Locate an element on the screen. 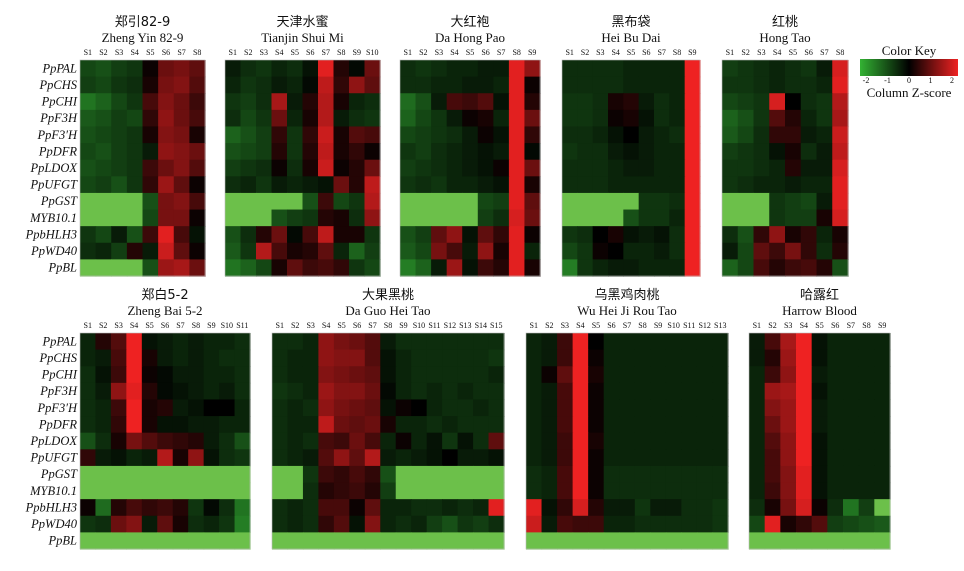 Image resolution: width=964 pixels, height=571 pixels. sample-label: S5 is located at coordinates (150, 52).